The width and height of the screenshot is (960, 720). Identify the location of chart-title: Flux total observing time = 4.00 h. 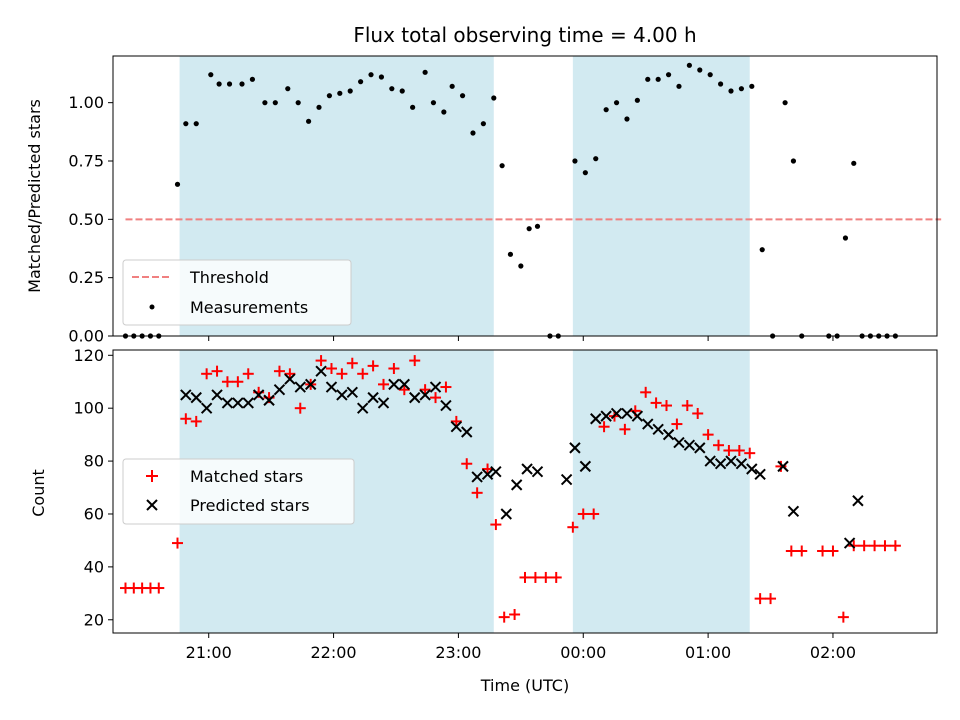
(524, 35).